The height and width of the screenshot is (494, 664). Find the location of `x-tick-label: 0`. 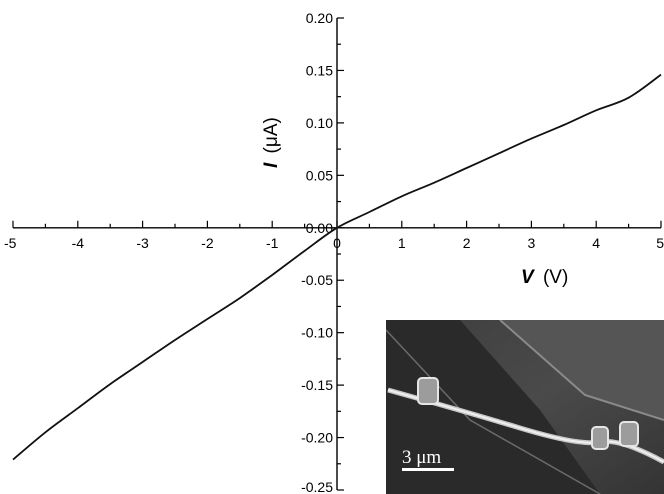

x-tick-label: 0 is located at coordinates (337, 243).